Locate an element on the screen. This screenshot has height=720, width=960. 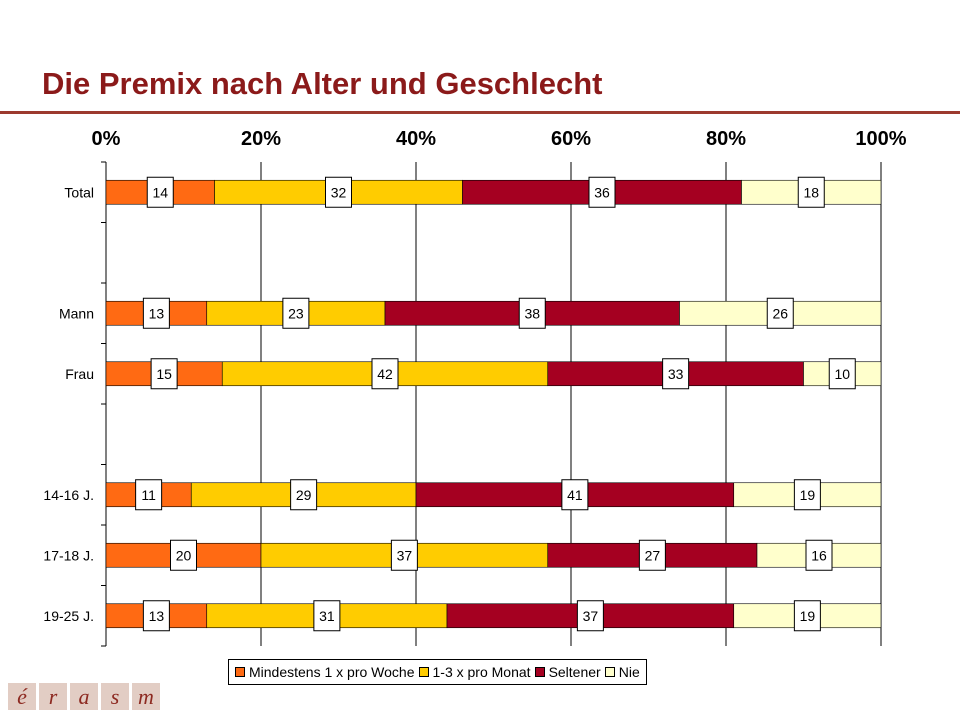
legend-item: Nie is located at coordinates (622, 672).